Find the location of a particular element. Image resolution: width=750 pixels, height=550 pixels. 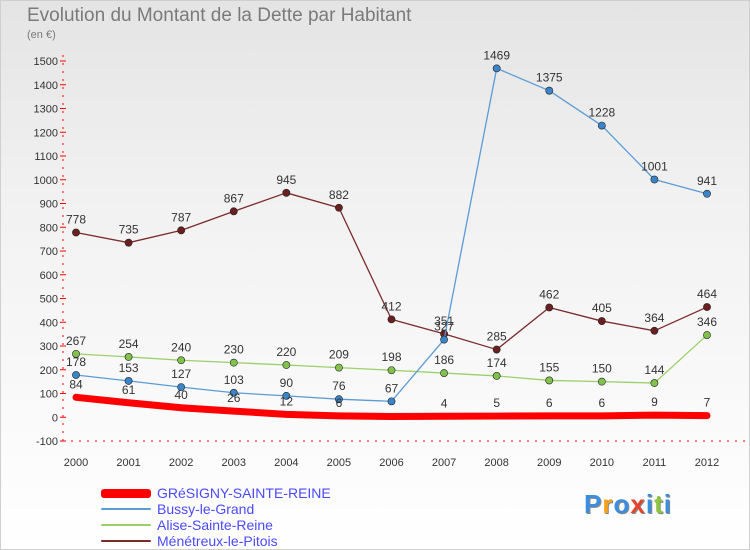

x-tick-label: 2008 is located at coordinates (496, 463).